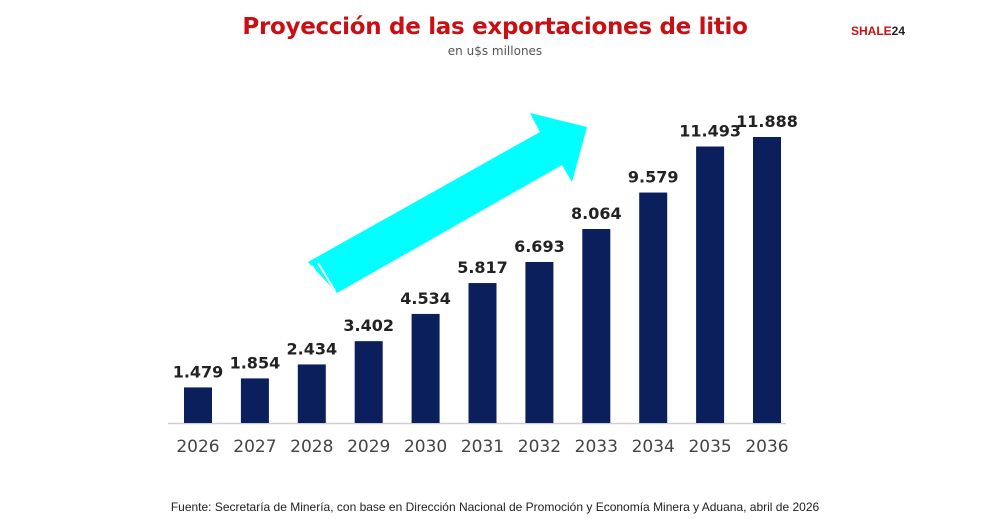 This screenshot has height=519, width=990. What do you see at coordinates (878, 31) in the screenshot?
I see `shale24-logo: SHALE24` at bounding box center [878, 31].